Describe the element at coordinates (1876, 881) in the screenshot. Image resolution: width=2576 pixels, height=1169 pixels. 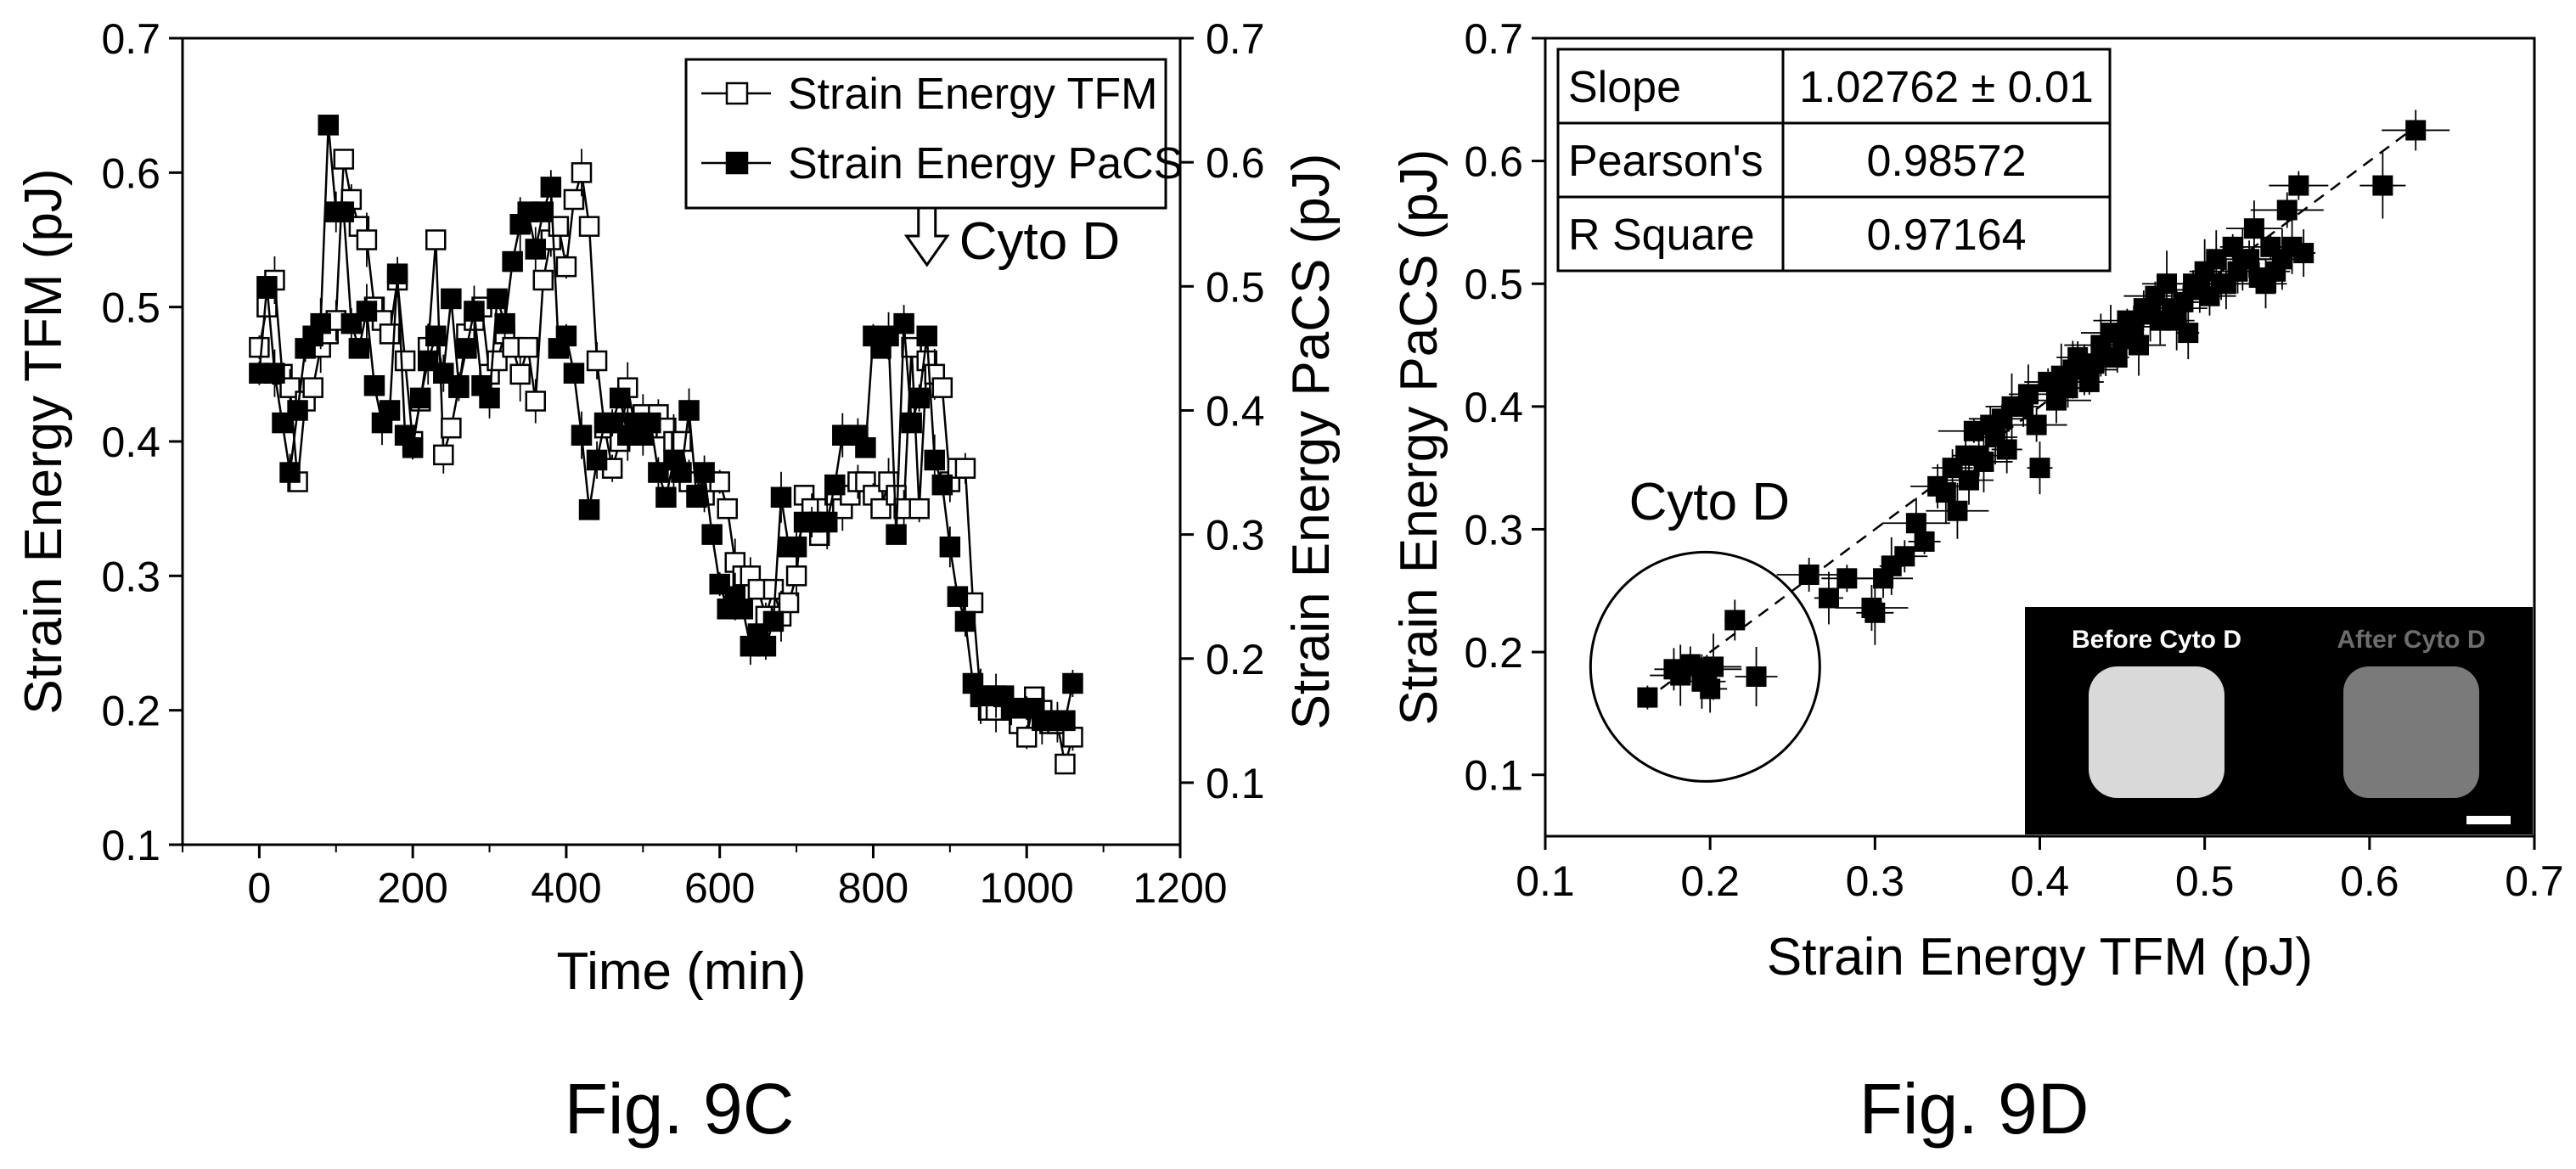
I see `x-tick-label: 0.3` at that location.